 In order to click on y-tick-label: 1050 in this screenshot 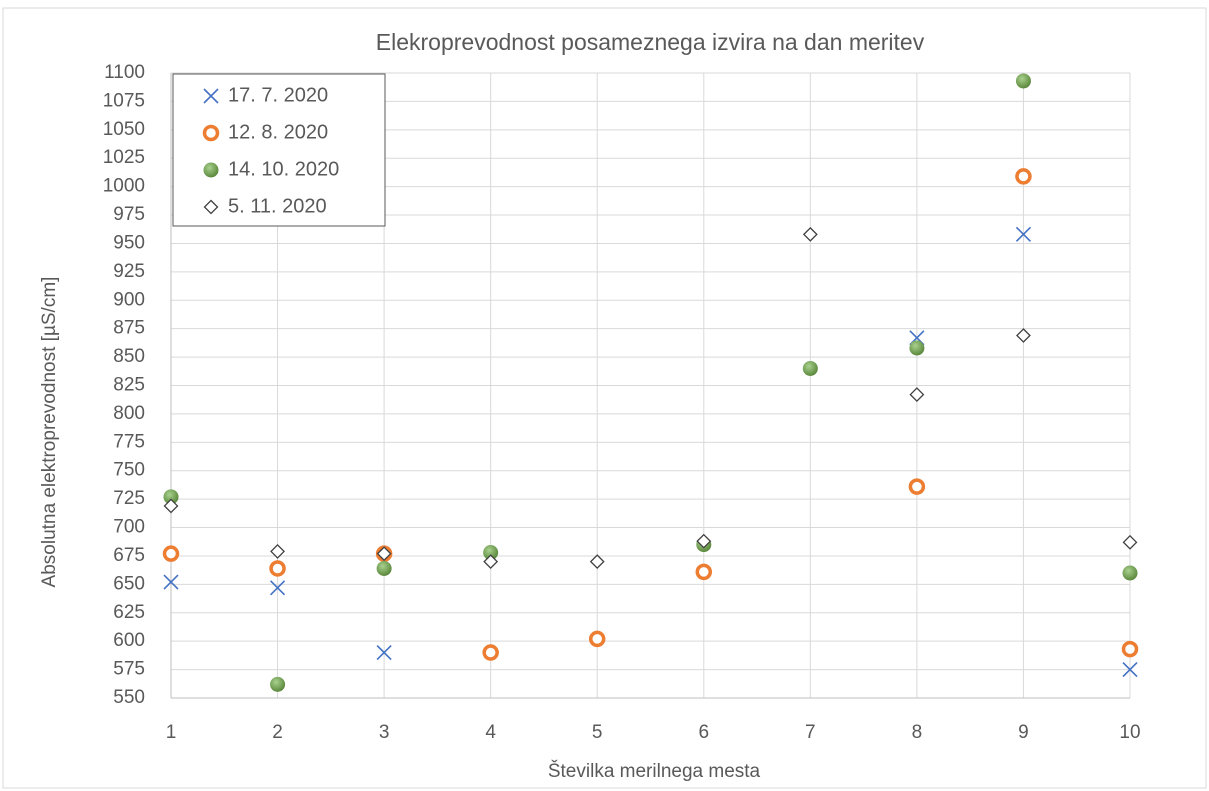, I will do `click(124, 129)`.